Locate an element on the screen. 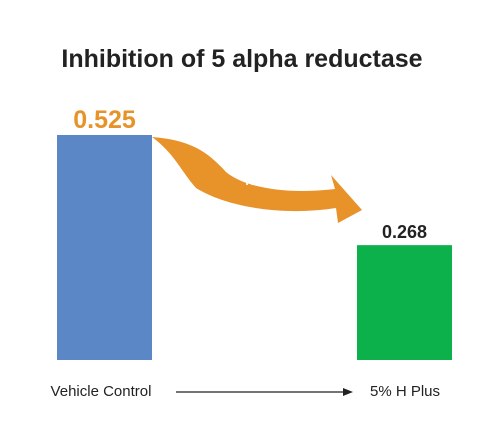  reduction-arrow: 49% REDUCTION is located at coordinates (257, 180).